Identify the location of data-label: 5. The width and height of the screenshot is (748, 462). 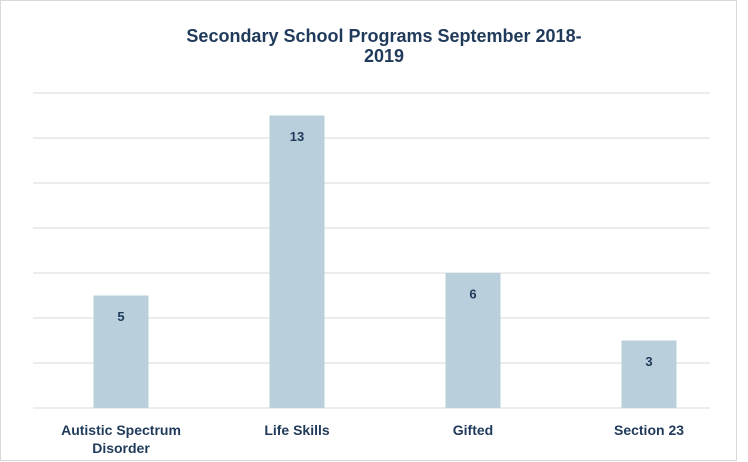
(120, 316).